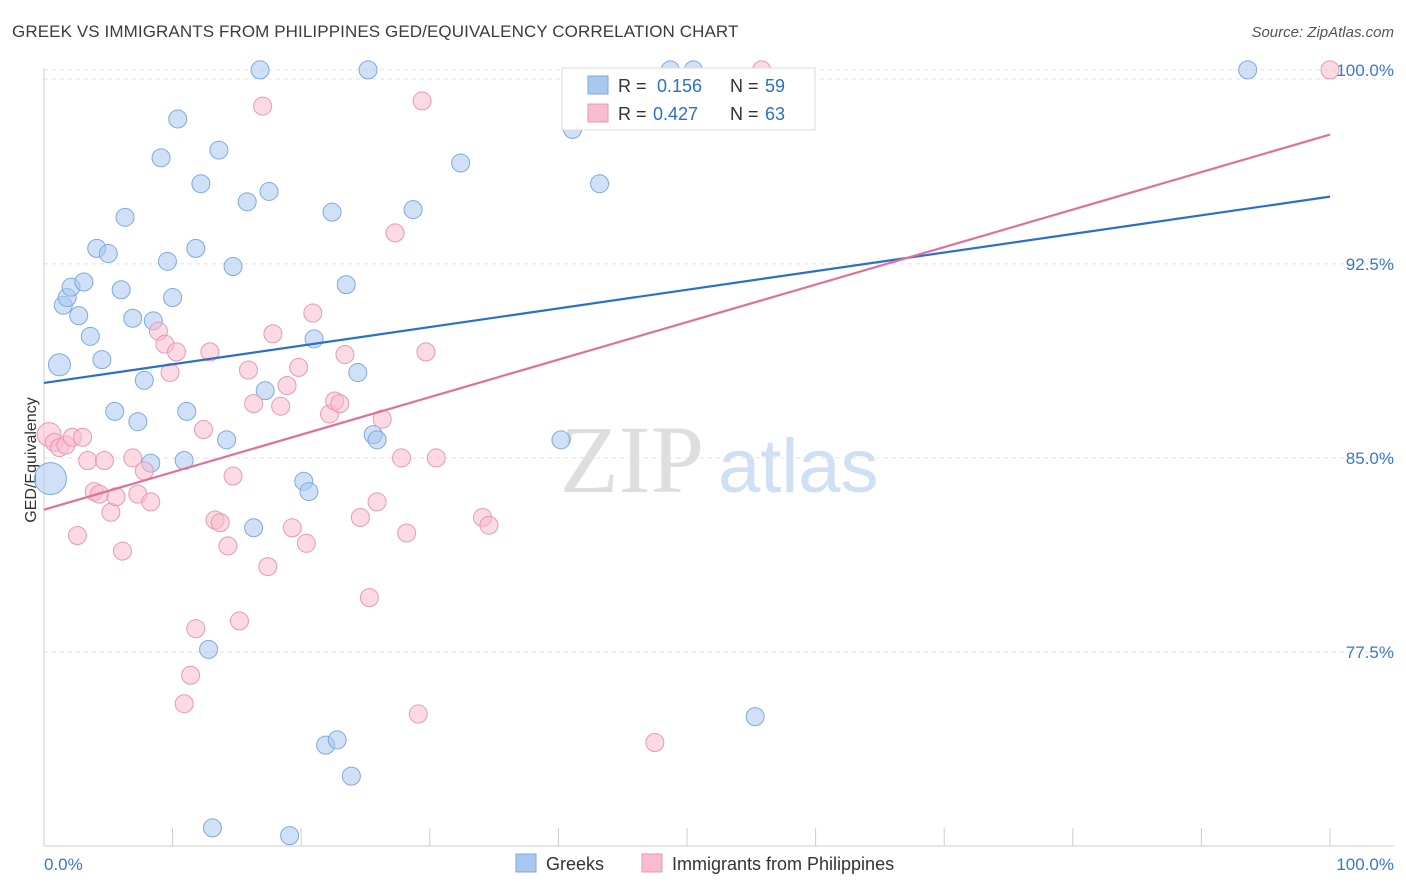  What do you see at coordinates (1370, 652) in the screenshot?
I see `y-tick-label: 77.5%` at bounding box center [1370, 652].